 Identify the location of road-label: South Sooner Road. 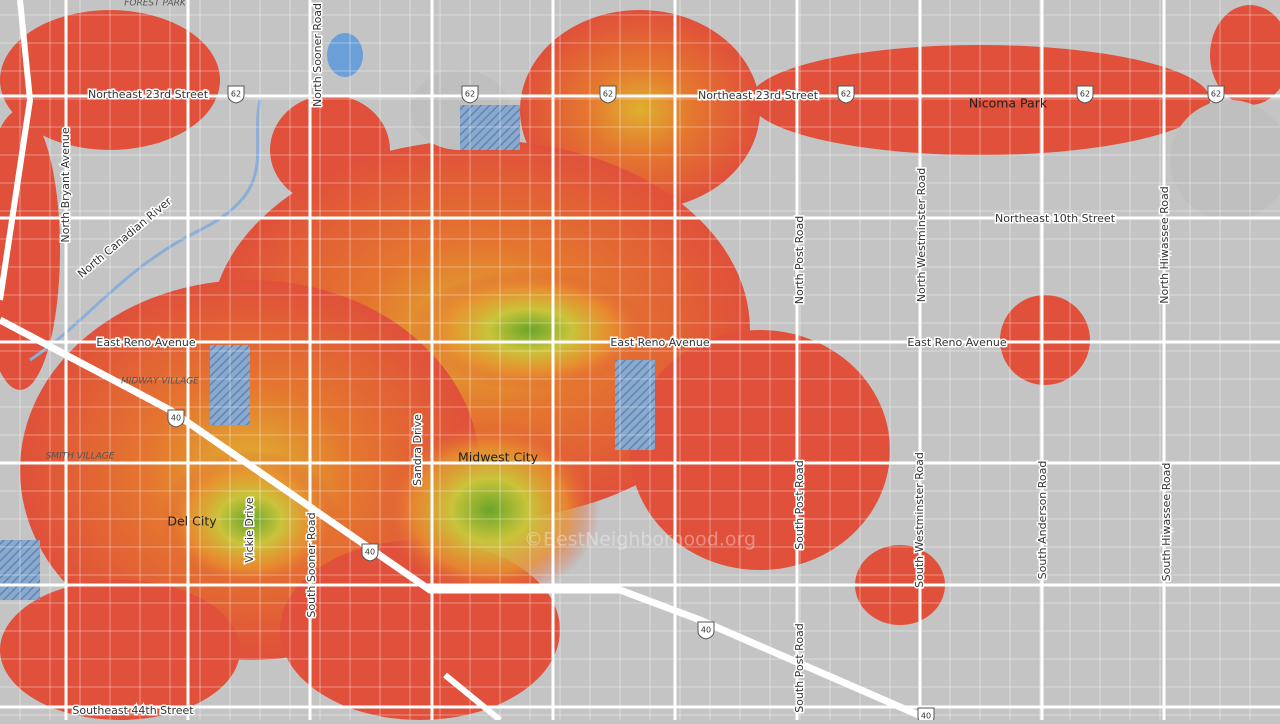
(311, 564).